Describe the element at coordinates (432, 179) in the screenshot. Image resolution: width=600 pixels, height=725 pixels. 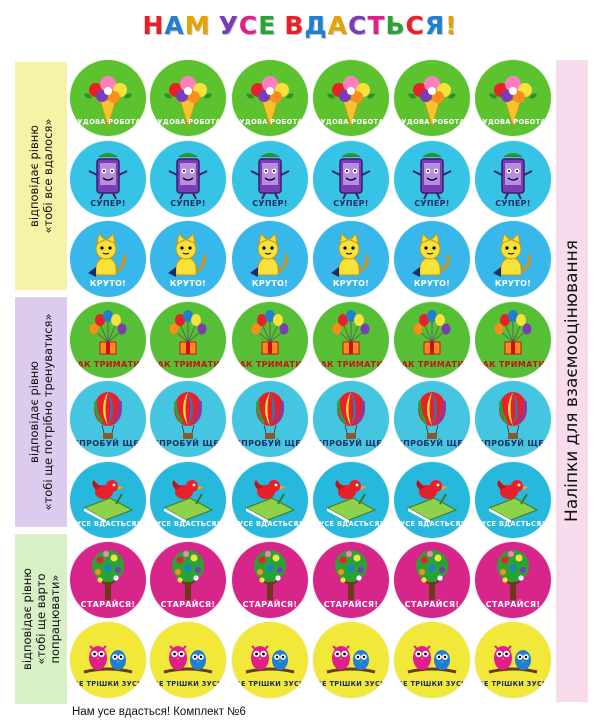
I see `sticker: СУПЕР!` at that location.